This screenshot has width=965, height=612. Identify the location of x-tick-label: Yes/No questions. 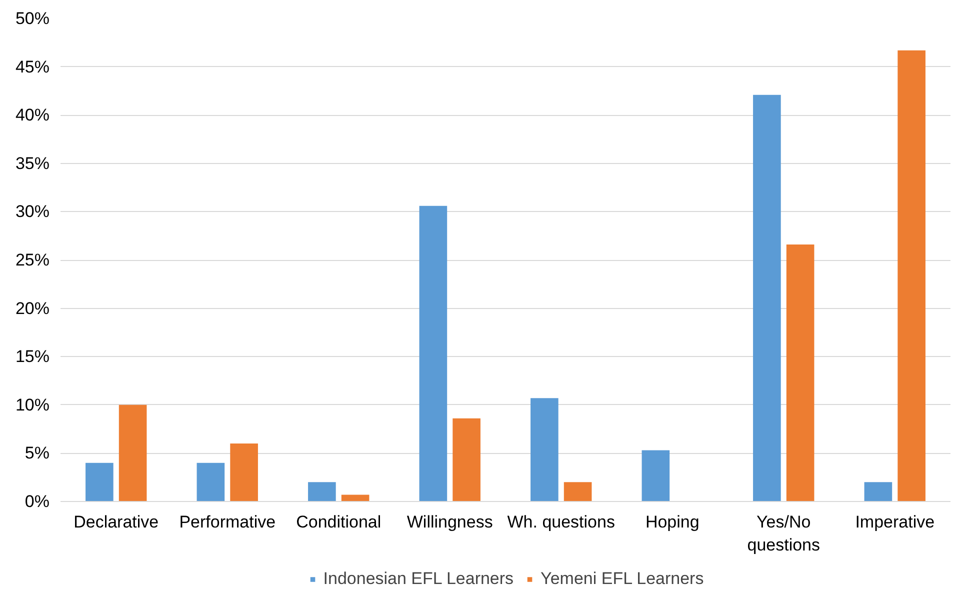
(783, 533).